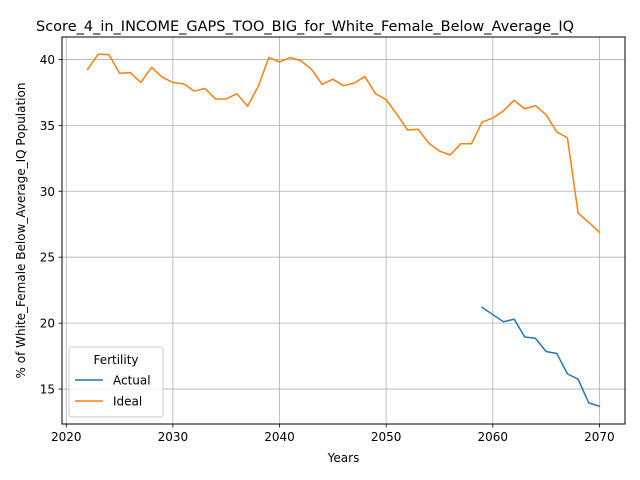 The height and width of the screenshot is (480, 640). I want to click on legend-title: Fertility, so click(115, 360).